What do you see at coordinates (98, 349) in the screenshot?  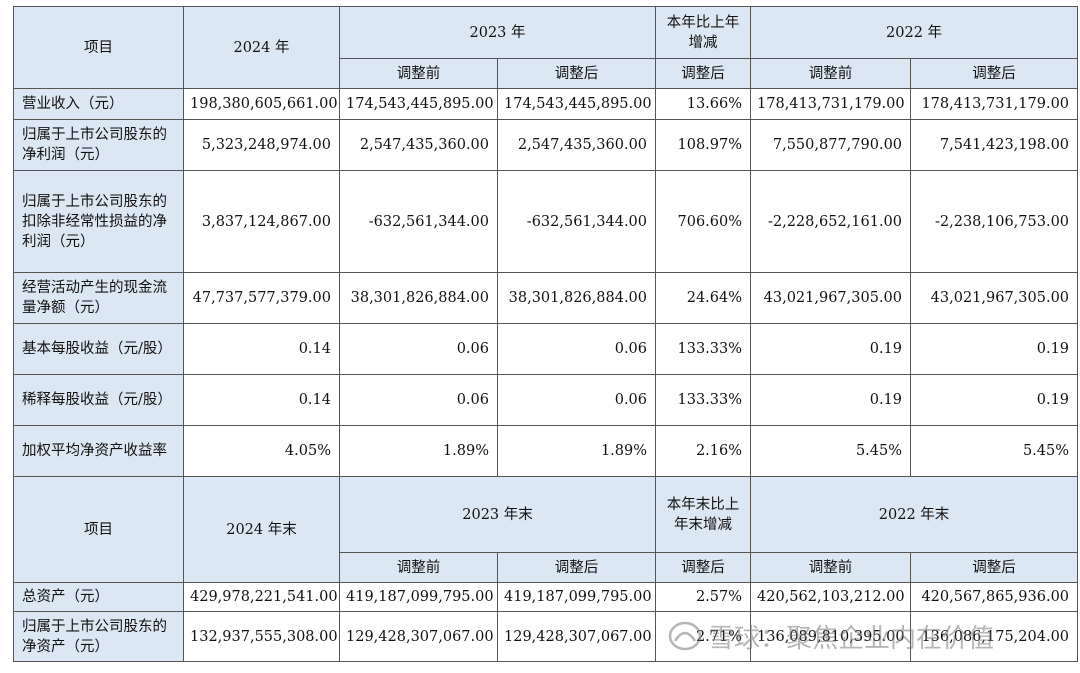 I see `row-label: 基本每股收益（元/股）` at bounding box center [98, 349].